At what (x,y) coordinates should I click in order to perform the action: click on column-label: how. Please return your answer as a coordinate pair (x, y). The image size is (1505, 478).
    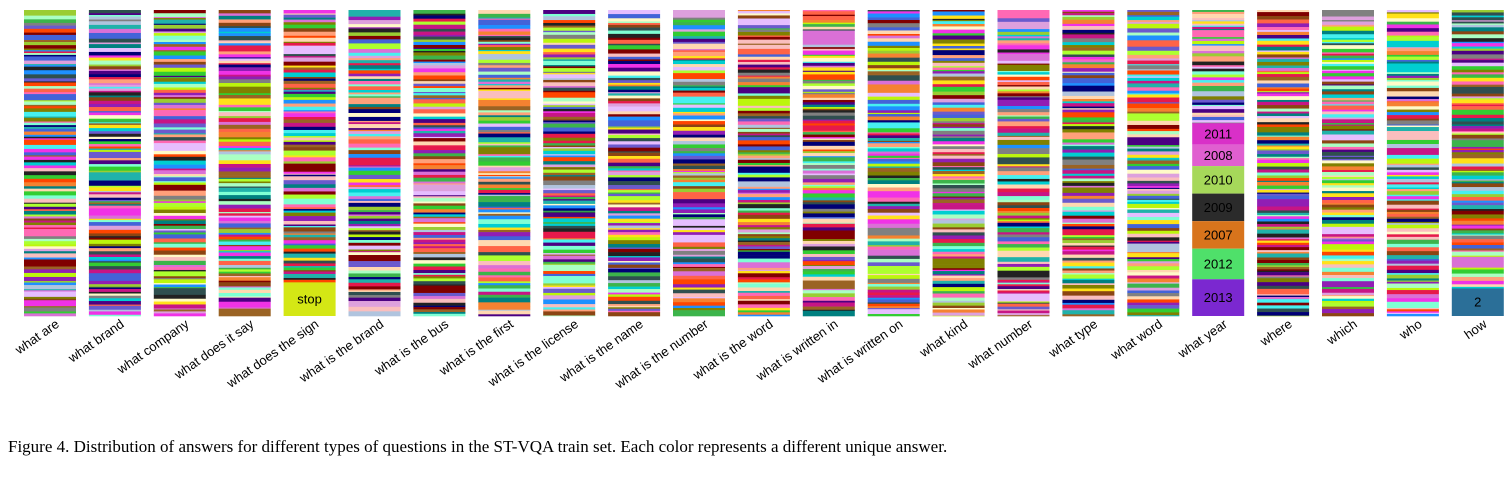
    Looking at the image, I should click on (1475, 329).